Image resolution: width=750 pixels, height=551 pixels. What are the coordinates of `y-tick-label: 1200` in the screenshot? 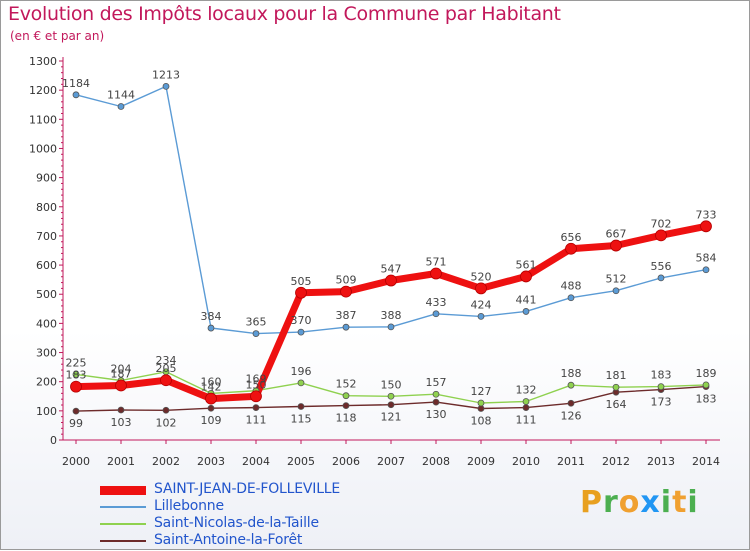 It's located at (43, 90).